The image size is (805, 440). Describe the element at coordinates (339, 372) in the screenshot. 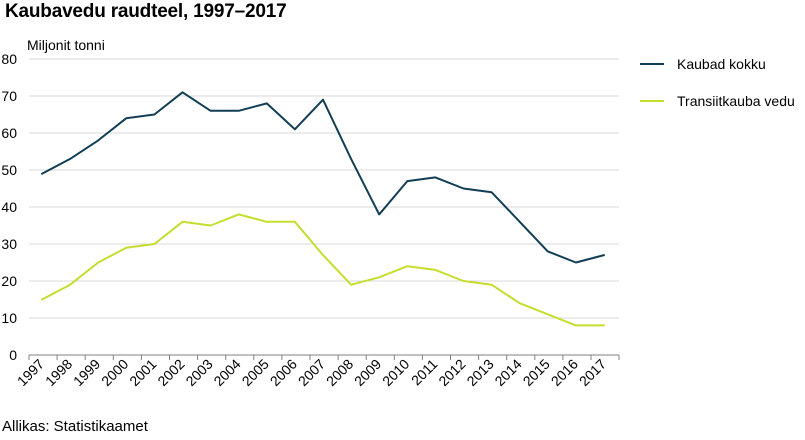

I see `x-tick-label: 2008` at that location.